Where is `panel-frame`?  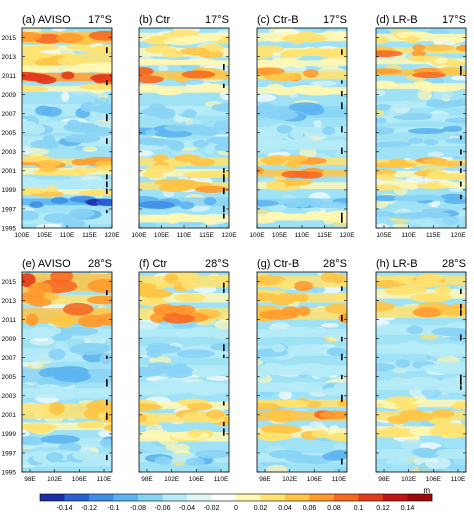 panel-frame is located at coordinates (184, 372).